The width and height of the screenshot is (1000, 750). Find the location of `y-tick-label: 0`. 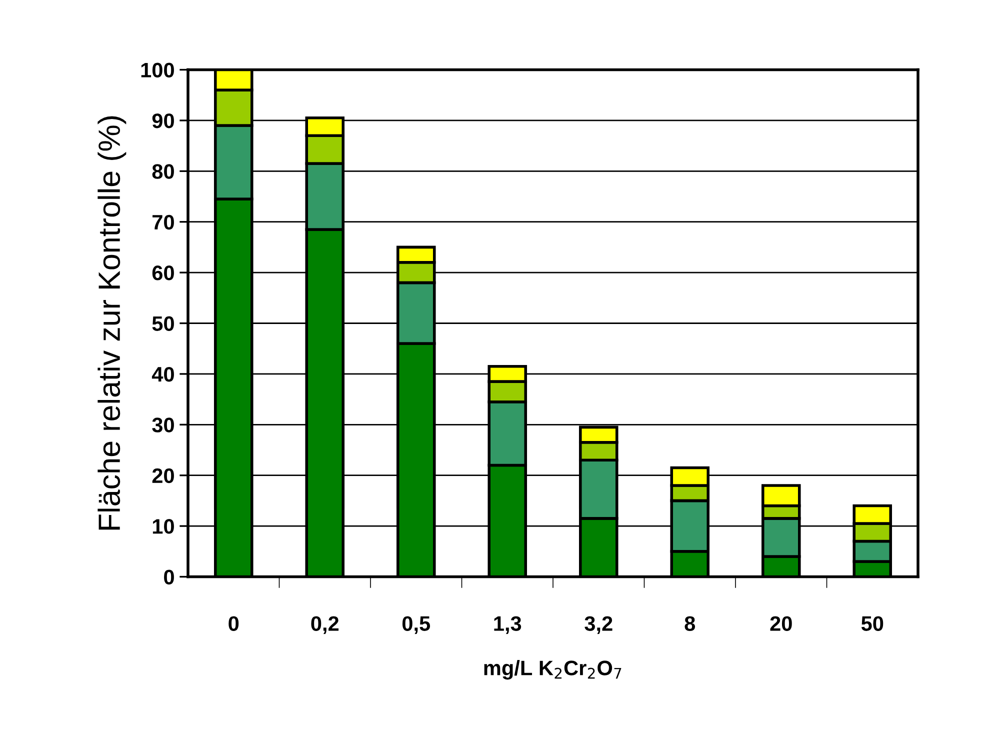

y-tick-label: 0 is located at coordinates (169, 577).